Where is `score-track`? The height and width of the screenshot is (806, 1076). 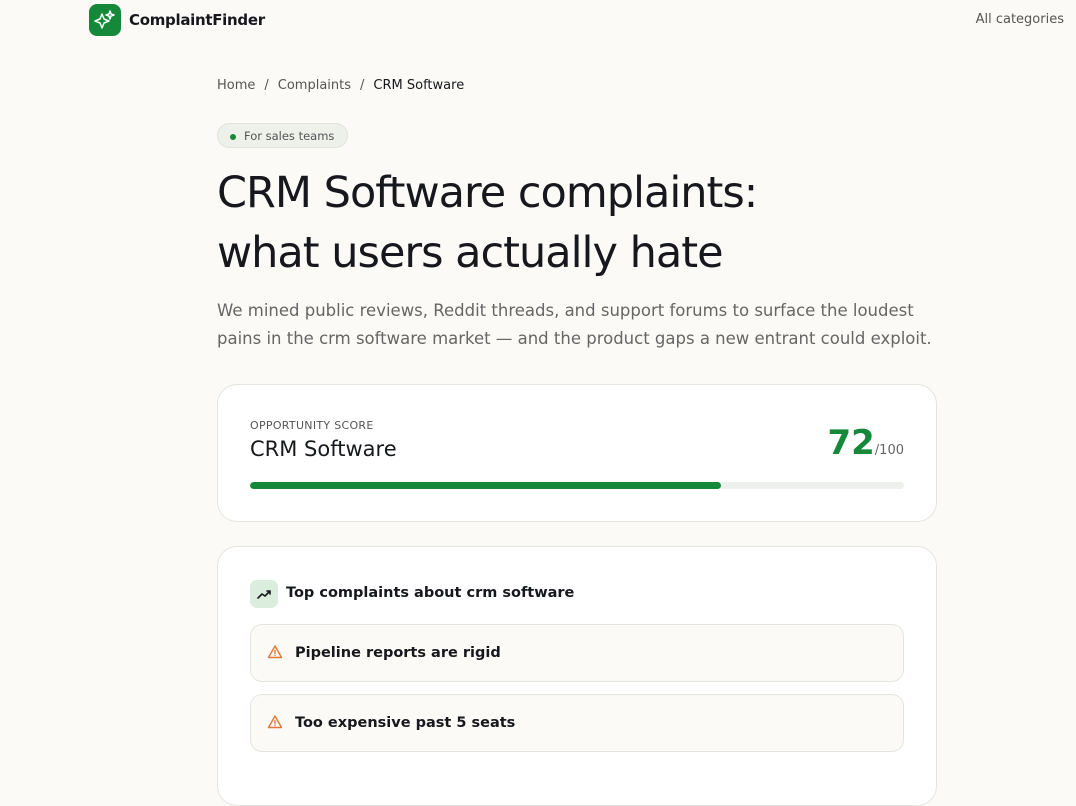
score-track is located at coordinates (577, 485).